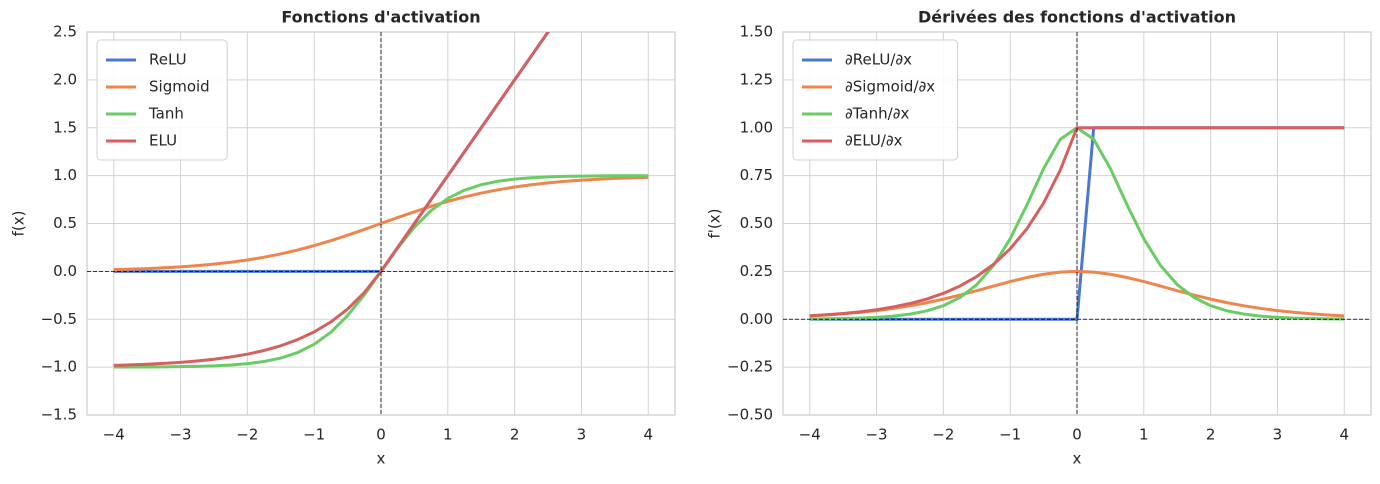 Image resolution: width=1380 pixels, height=484 pixels. What do you see at coordinates (380, 17) in the screenshot?
I see `chart-title: Fonctions d'activation` at bounding box center [380, 17].